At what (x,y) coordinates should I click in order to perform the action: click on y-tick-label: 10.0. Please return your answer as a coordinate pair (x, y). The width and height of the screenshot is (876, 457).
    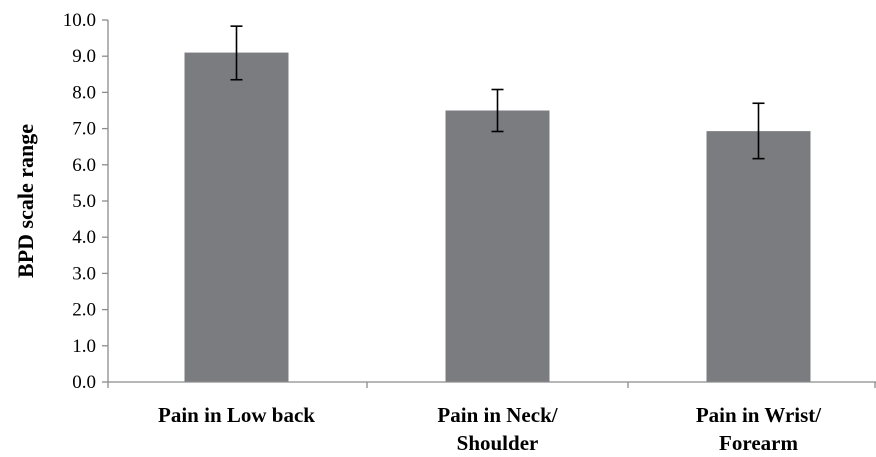
    Looking at the image, I should click on (79, 20).